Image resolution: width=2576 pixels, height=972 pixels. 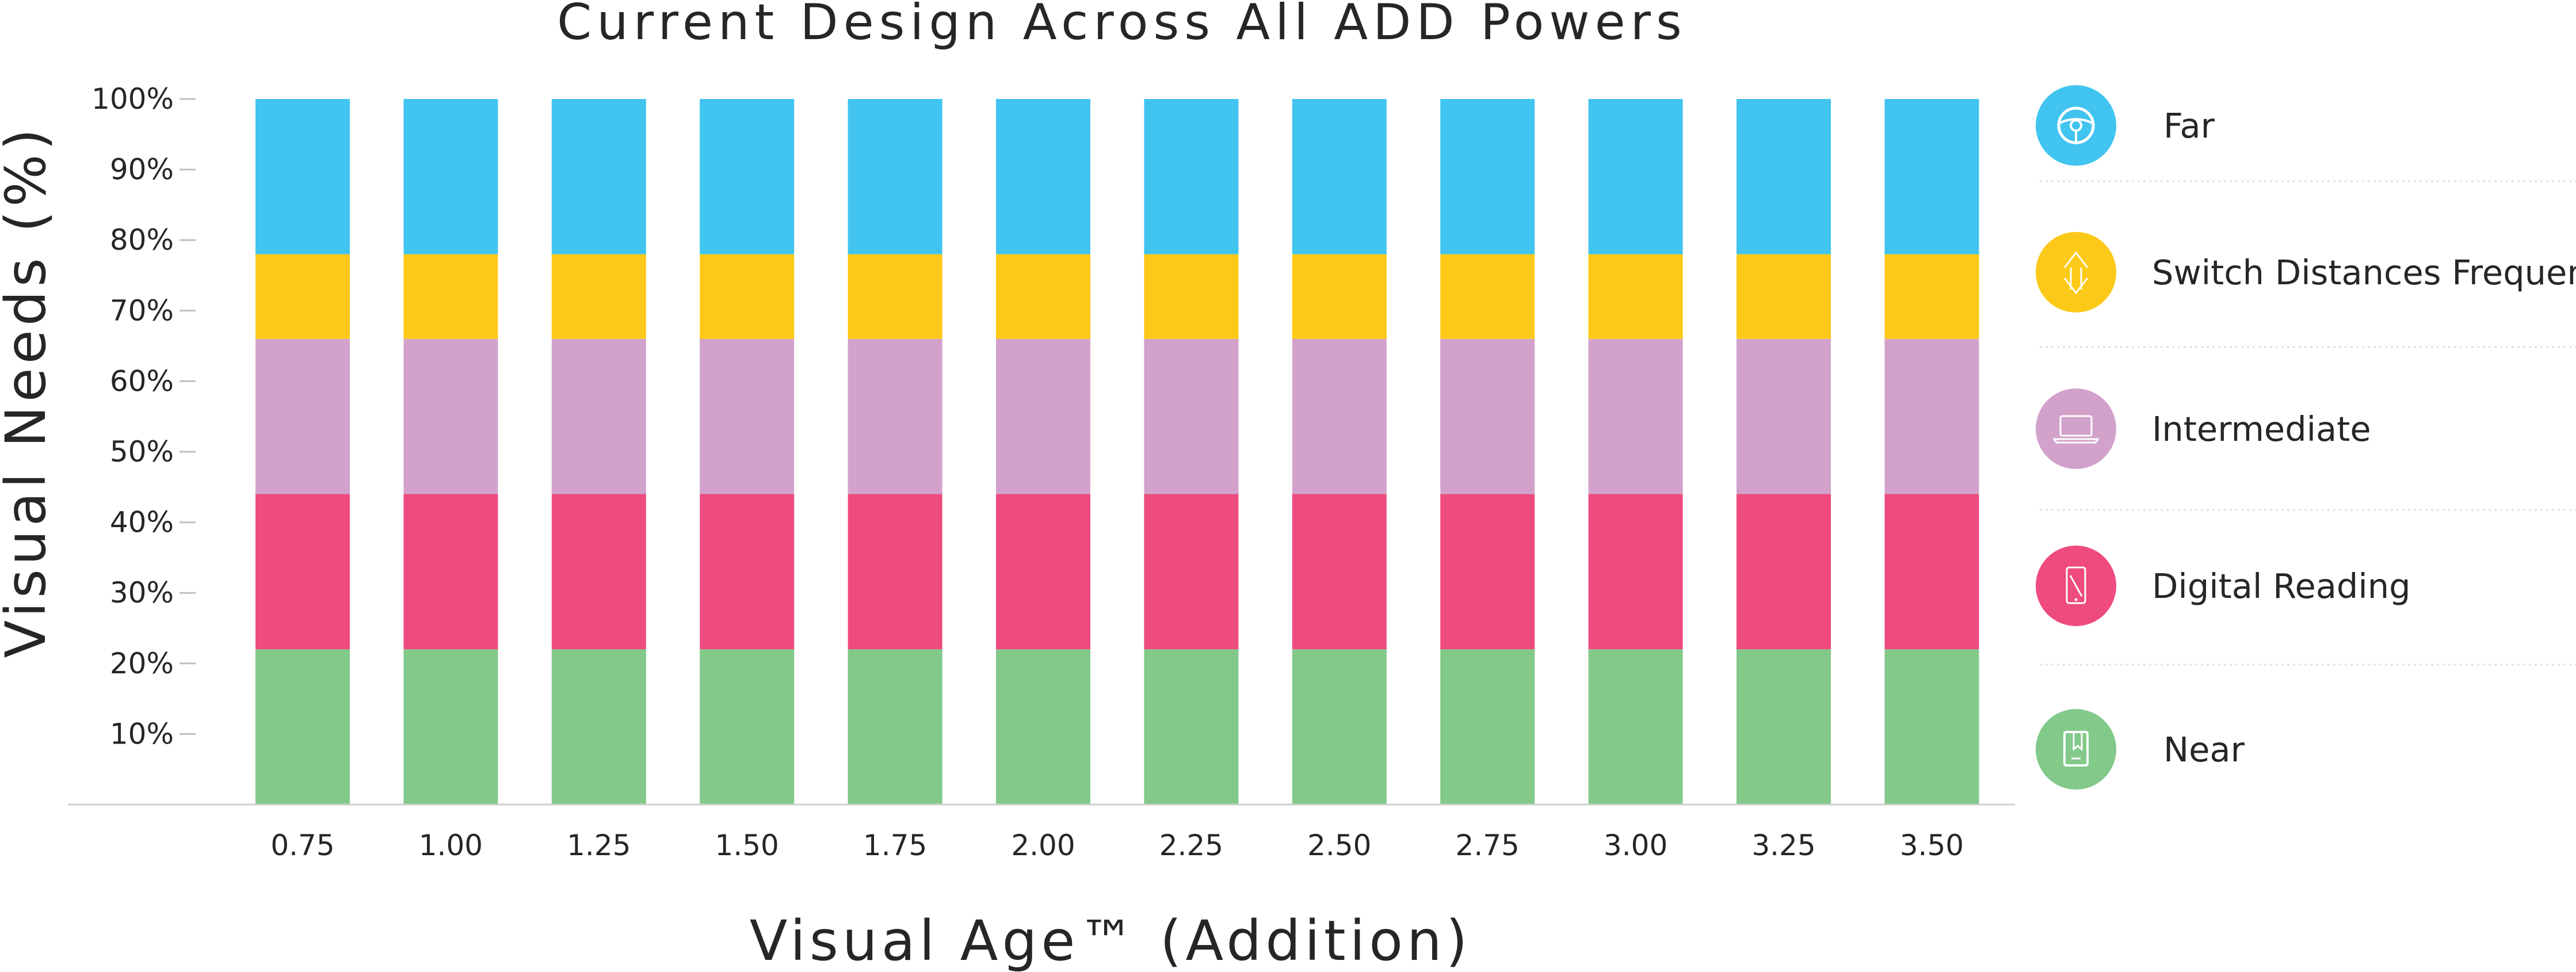 What do you see at coordinates (1635, 845) in the screenshot?
I see `x-tick-label: 3.00` at bounding box center [1635, 845].